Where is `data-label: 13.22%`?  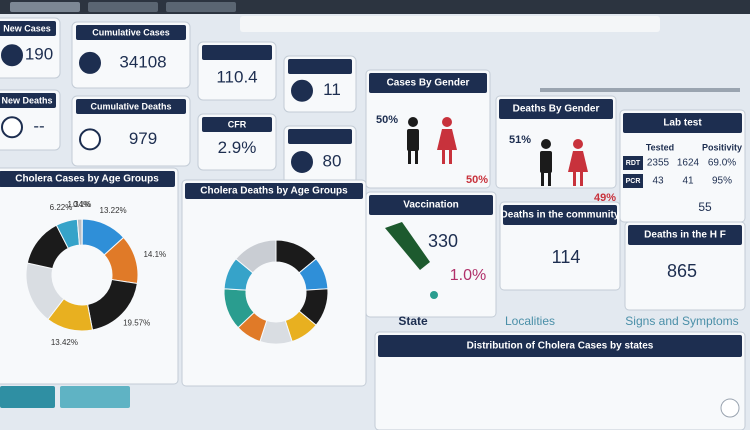 data-label: 13.22% is located at coordinates (113, 210).